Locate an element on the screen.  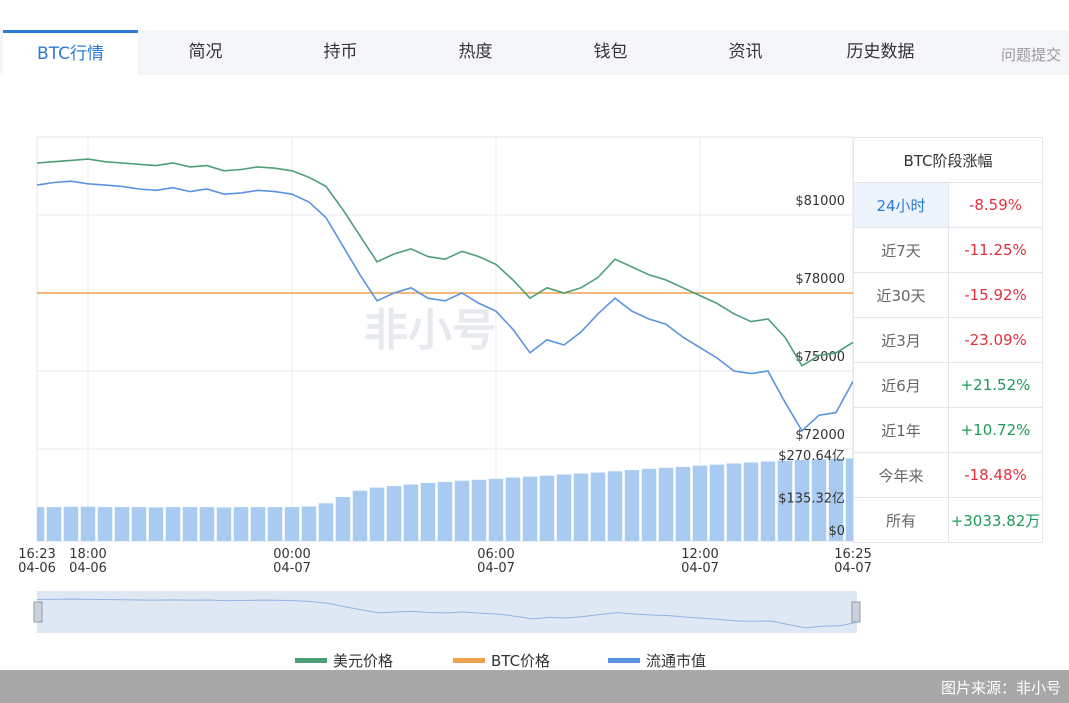
period: 所有 is located at coordinates (901, 520).